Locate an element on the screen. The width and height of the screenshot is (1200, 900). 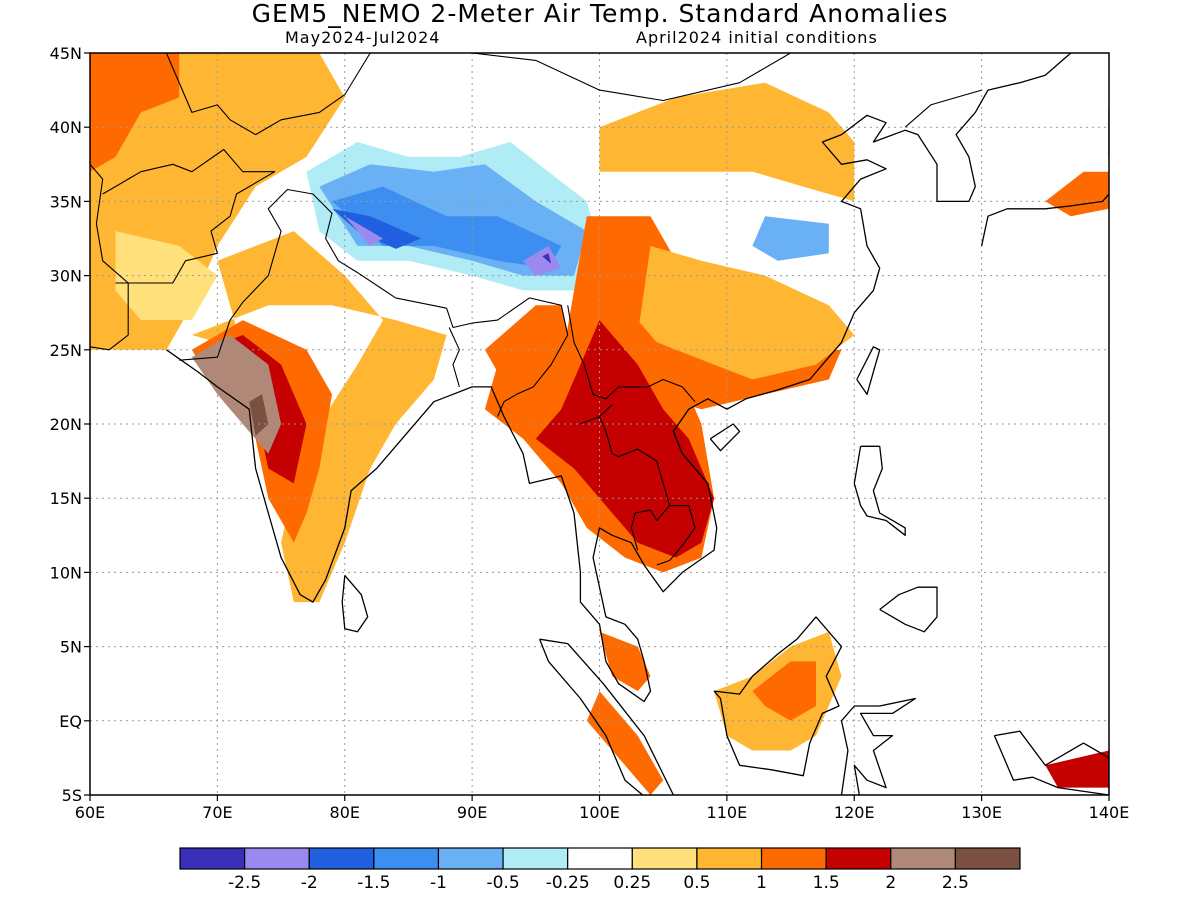
coastline-mindanao is located at coordinates (908, 609).